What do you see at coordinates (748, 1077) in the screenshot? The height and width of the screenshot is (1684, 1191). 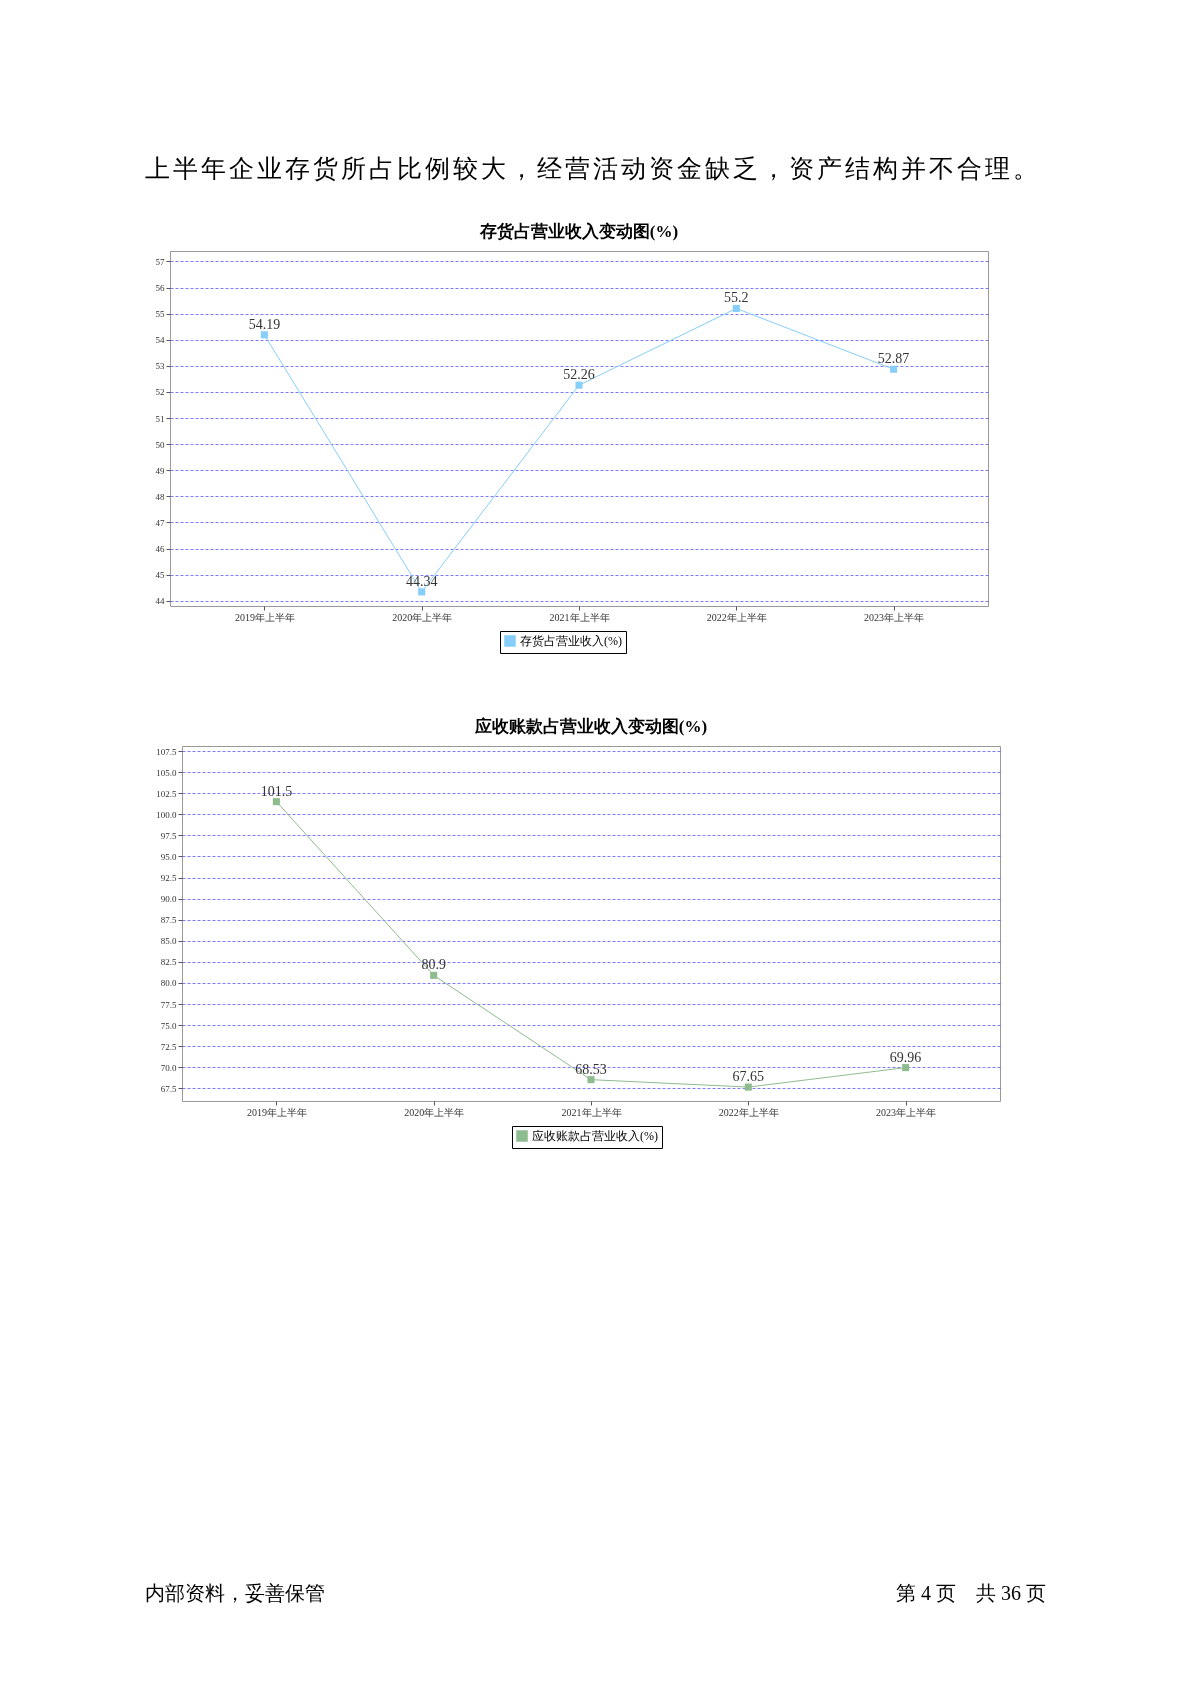 I see `data-label: 67.65` at bounding box center [748, 1077].